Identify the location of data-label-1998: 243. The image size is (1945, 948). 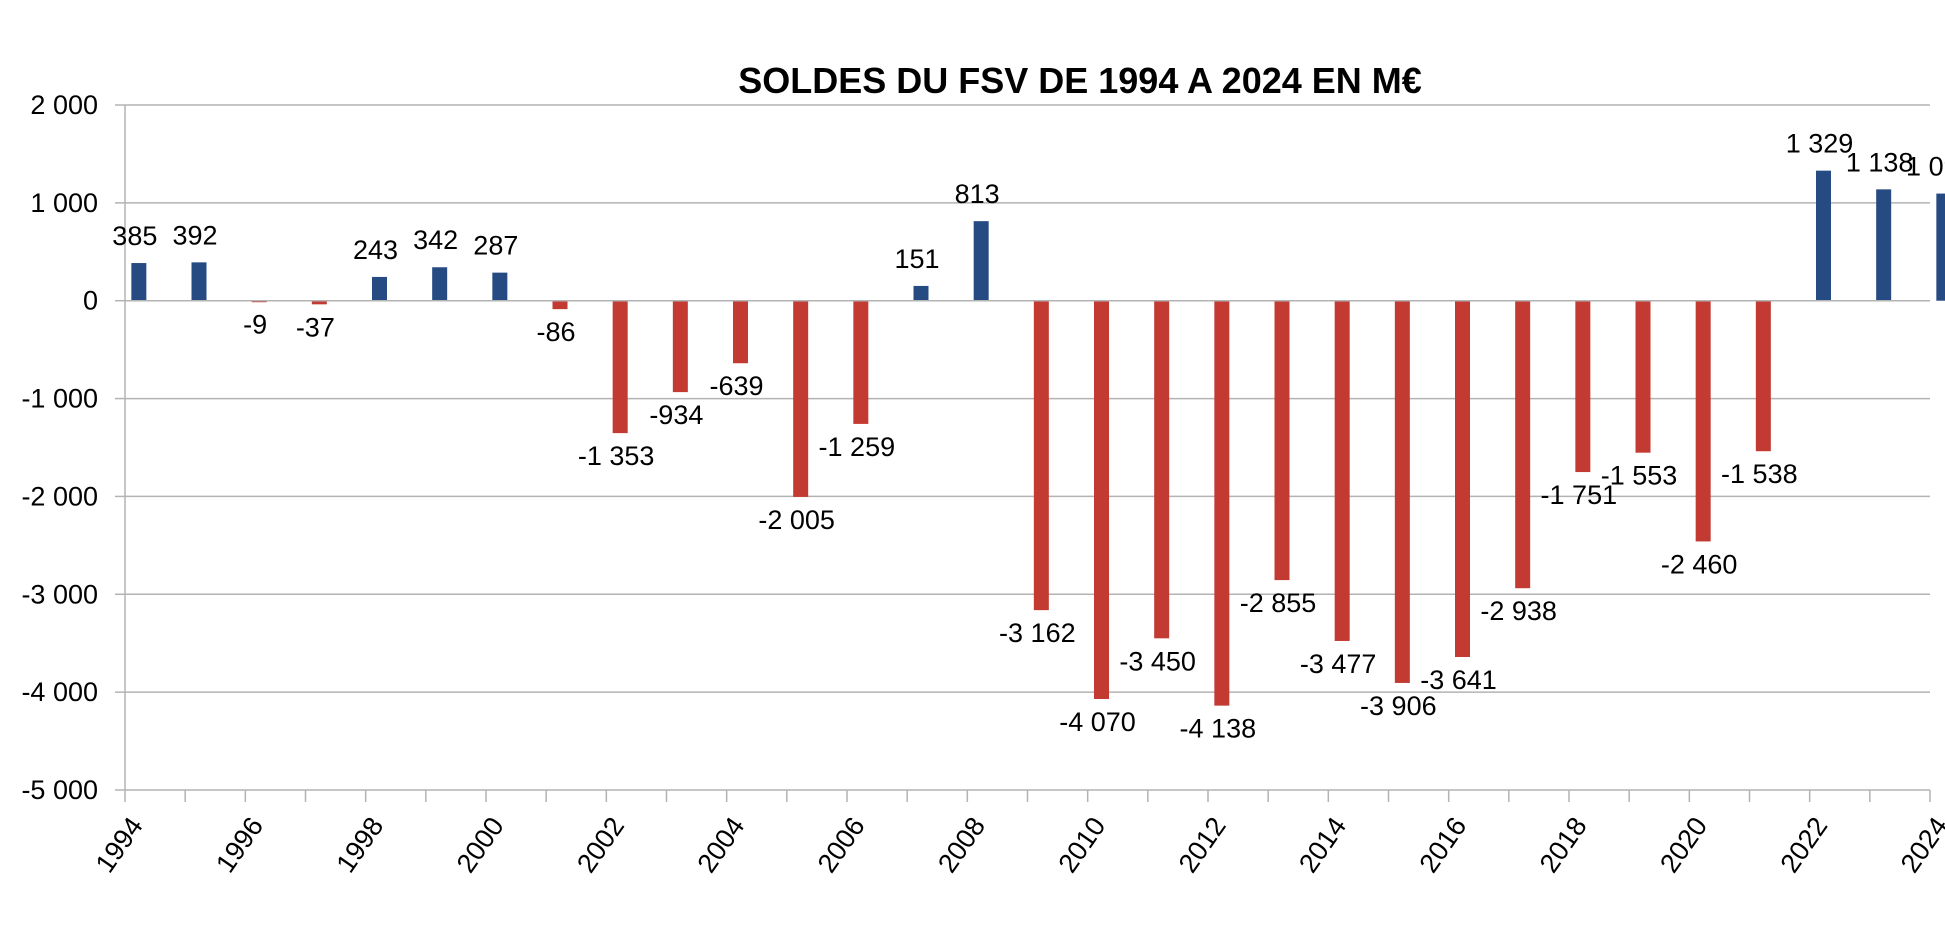
(375, 250).